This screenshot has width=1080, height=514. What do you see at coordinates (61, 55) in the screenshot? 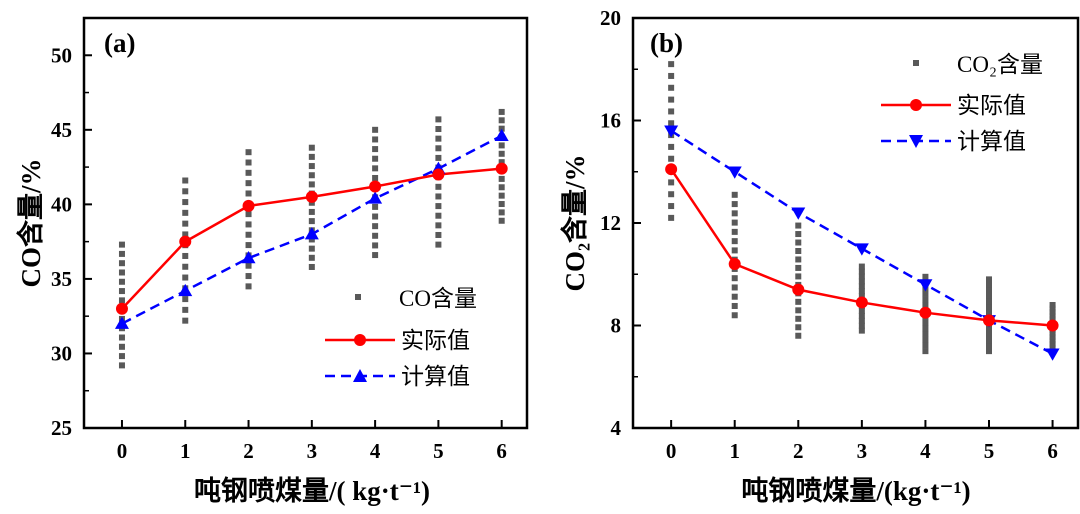
I see `panel-a-y-tick-label: 50` at bounding box center [61, 55].